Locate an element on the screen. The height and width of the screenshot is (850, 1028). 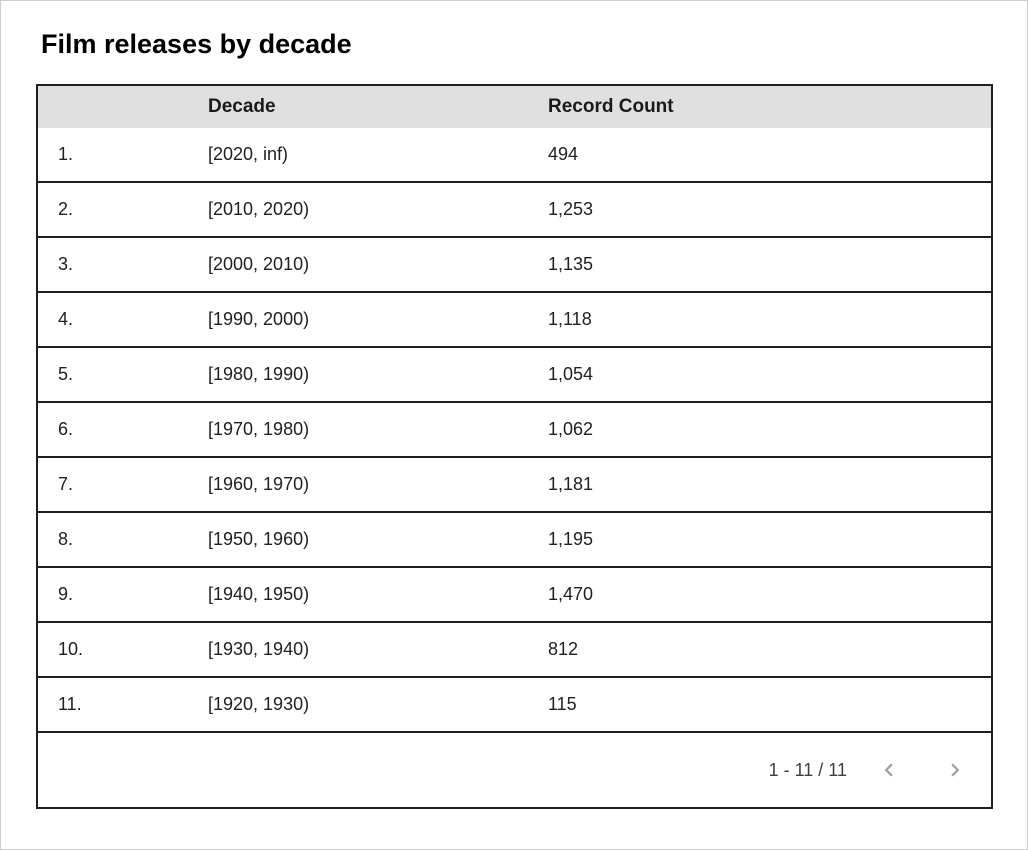
row-index: 4. is located at coordinates (66, 319).